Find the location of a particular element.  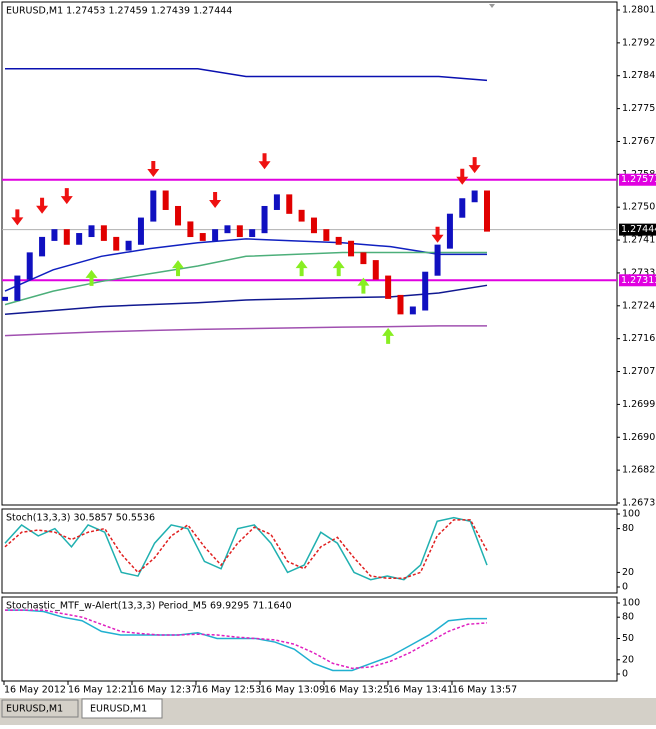

tab-active is located at coordinates (122, 708).